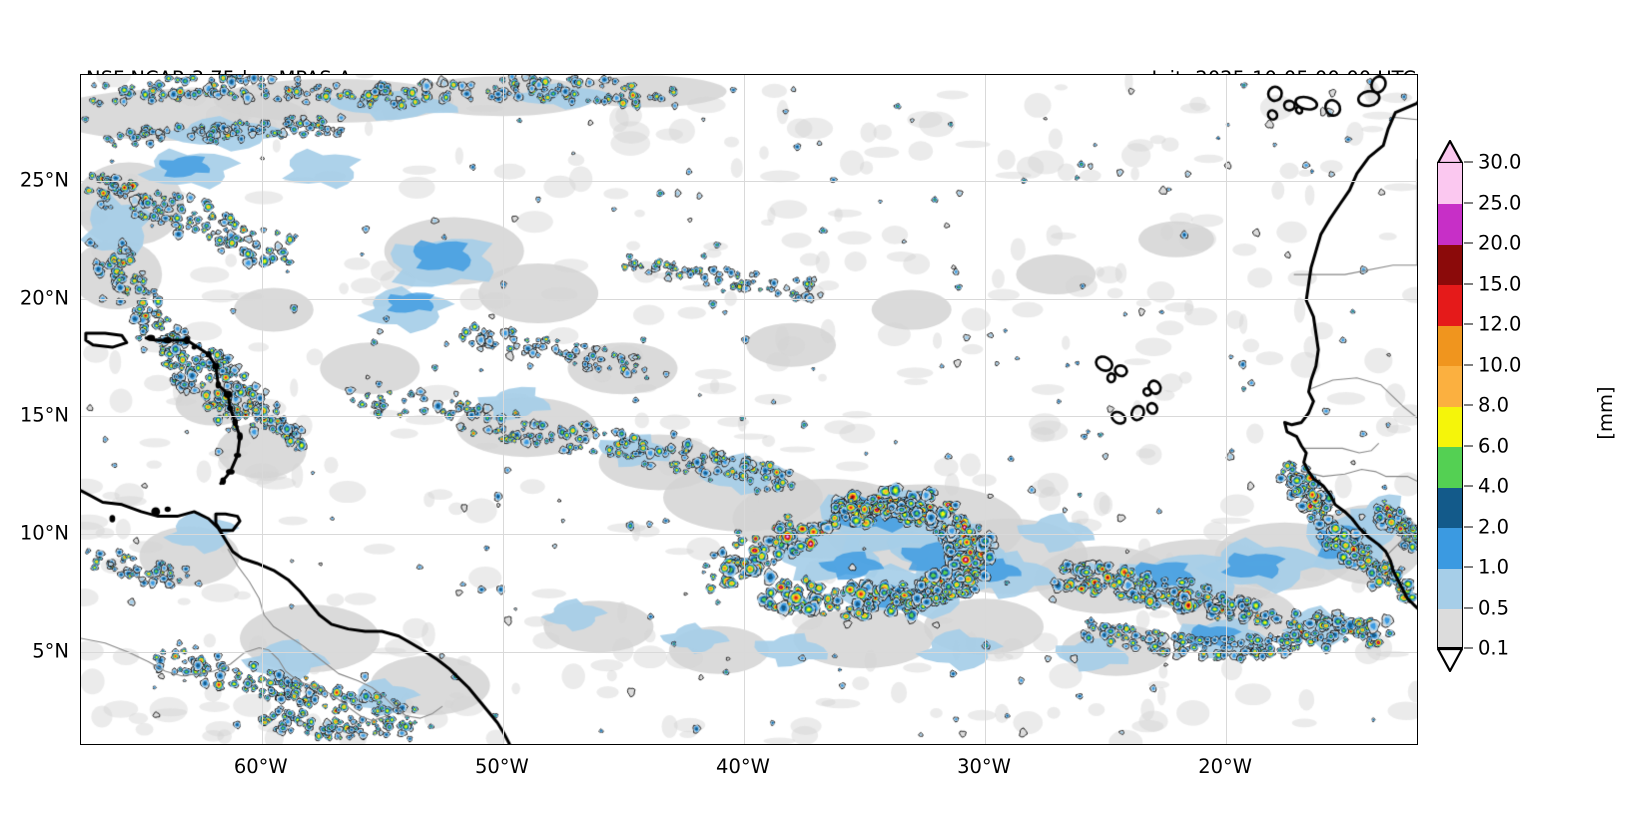 This screenshot has height=825, width=1641. What do you see at coordinates (1494, 607) in the screenshot?
I see `colorbar-tick-label: 0.5` at bounding box center [1494, 607].